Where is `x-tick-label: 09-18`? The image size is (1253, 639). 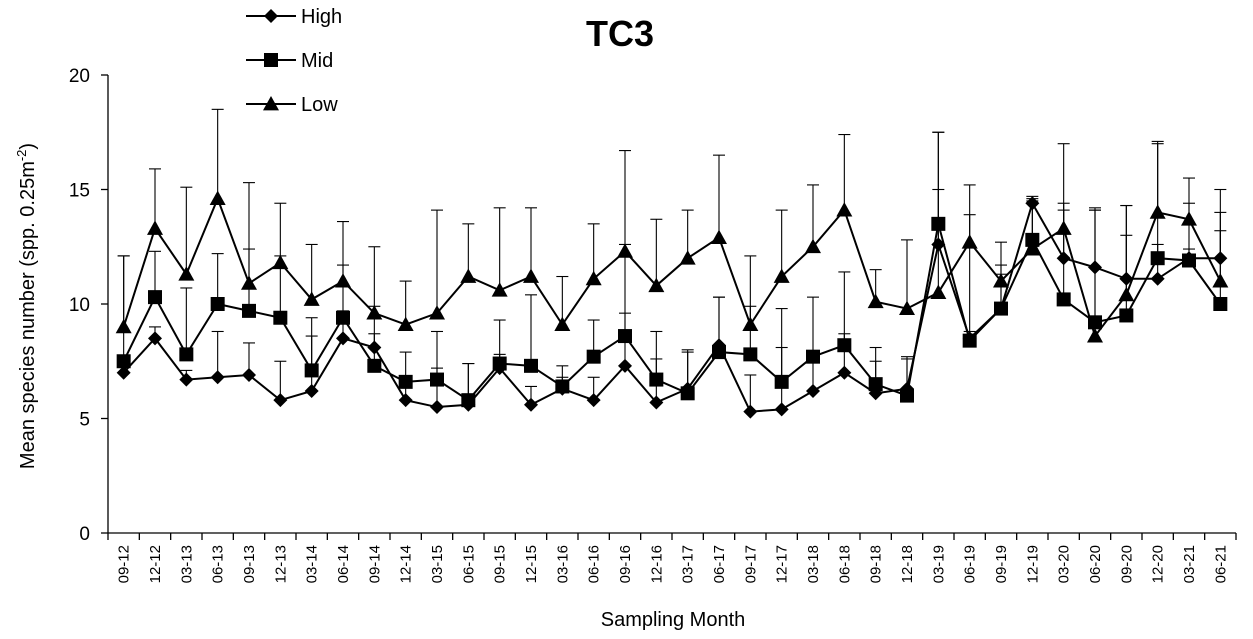 x-tick-label: 09-18 is located at coordinates (876, 564).